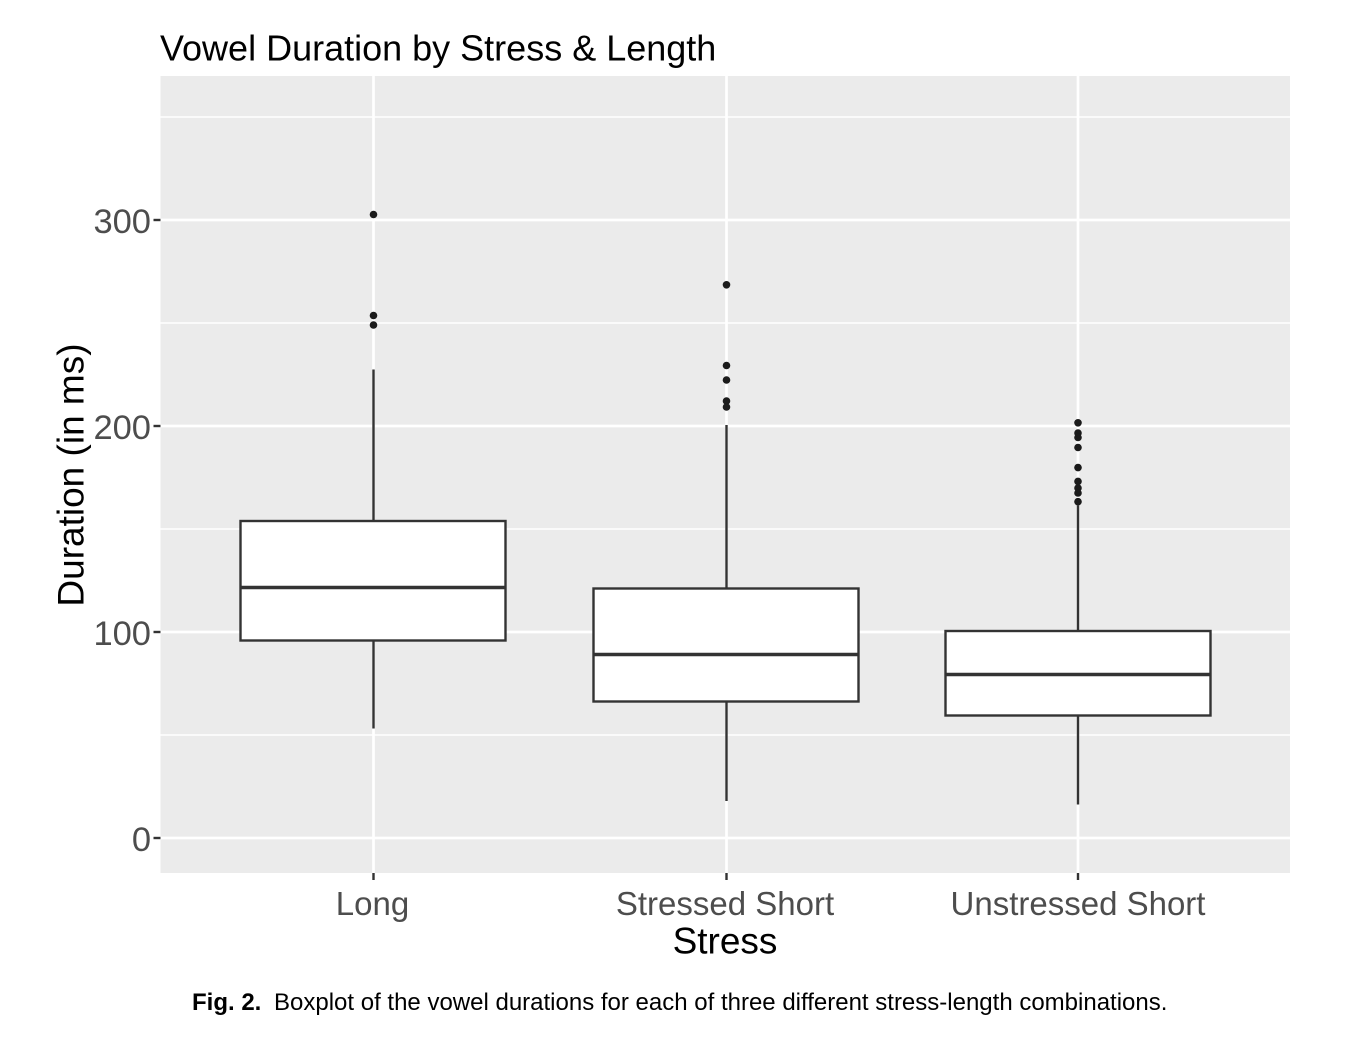 This screenshot has height=1054, width=1346. What do you see at coordinates (725, 903) in the screenshot?
I see `svg-text: Stressed Short` at bounding box center [725, 903].